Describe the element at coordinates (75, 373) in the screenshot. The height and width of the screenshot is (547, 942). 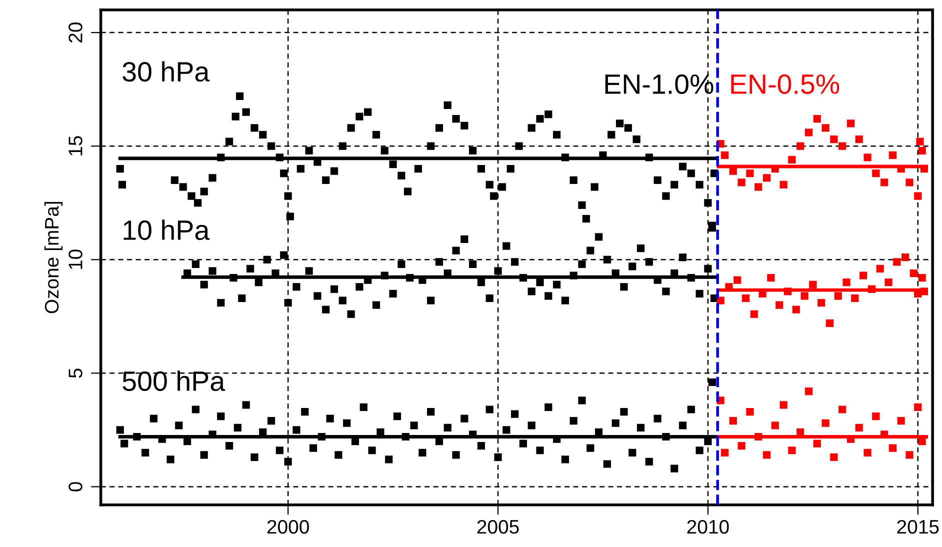
I see `y-tick-label: 5` at that location.